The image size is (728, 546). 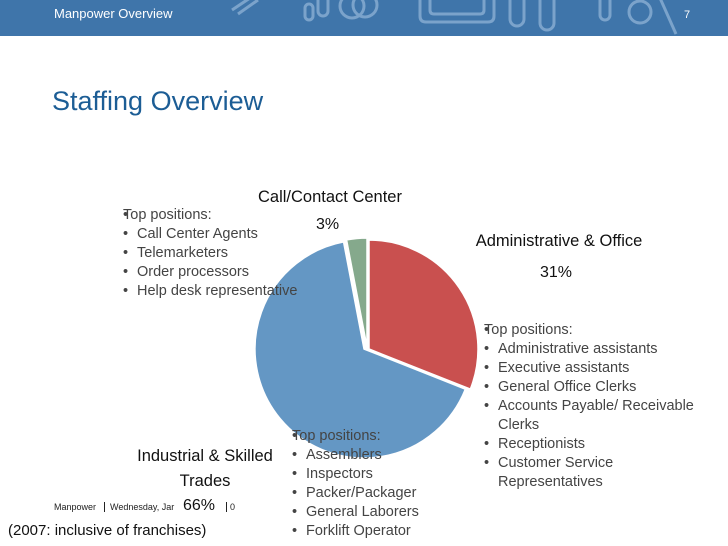 I want to click on admin-position-item: General Office Clerks, so click(x=602, y=387).